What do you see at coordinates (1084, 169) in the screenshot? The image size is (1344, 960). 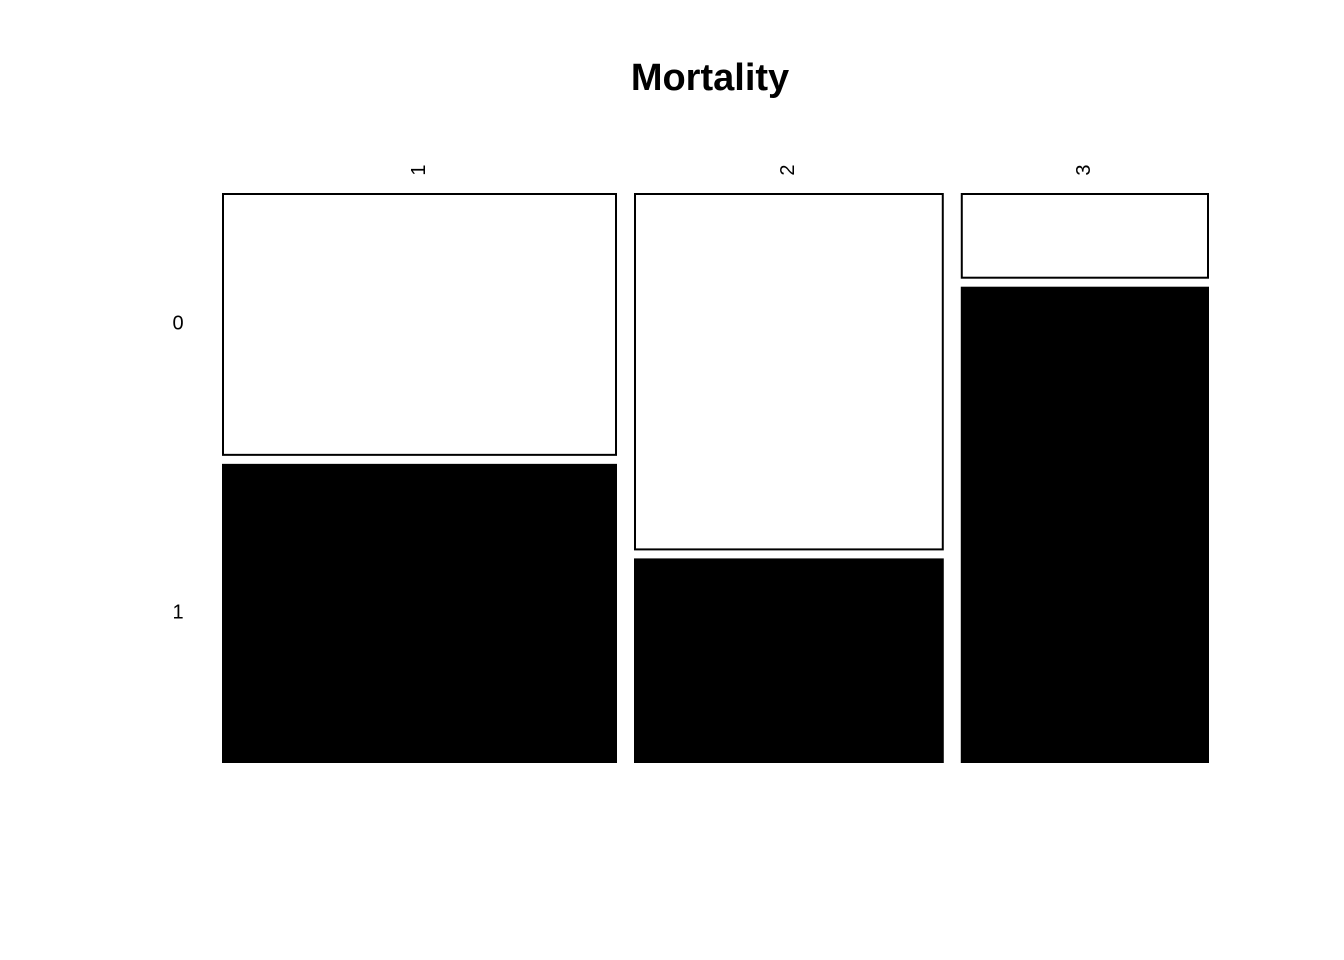 I see `column-label: 3` at bounding box center [1084, 169].